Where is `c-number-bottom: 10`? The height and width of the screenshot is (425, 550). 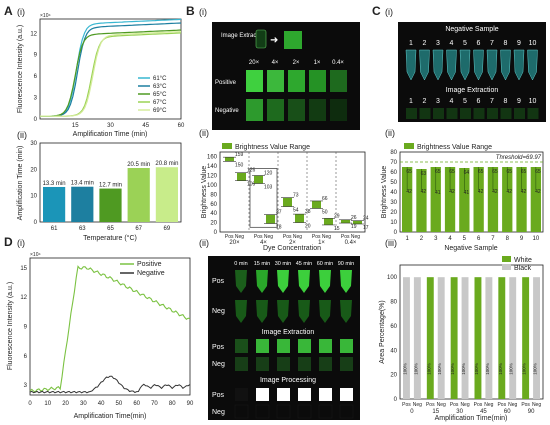
c-number-bottom: 10 is located at coordinates (533, 101).